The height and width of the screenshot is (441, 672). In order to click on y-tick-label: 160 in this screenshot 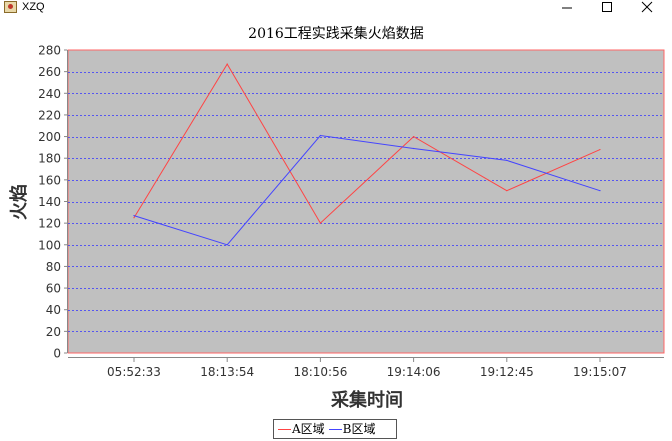, I will do `click(49, 180)`.